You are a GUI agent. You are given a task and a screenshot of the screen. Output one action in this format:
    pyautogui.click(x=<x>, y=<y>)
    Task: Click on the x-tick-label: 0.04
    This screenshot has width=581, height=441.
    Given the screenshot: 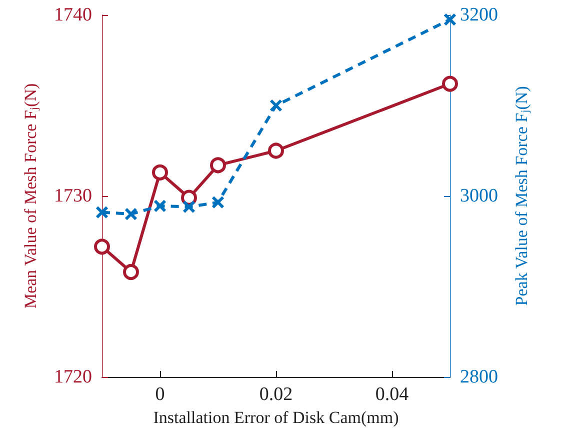 What is the action you would take?
    pyautogui.click(x=392, y=394)
    